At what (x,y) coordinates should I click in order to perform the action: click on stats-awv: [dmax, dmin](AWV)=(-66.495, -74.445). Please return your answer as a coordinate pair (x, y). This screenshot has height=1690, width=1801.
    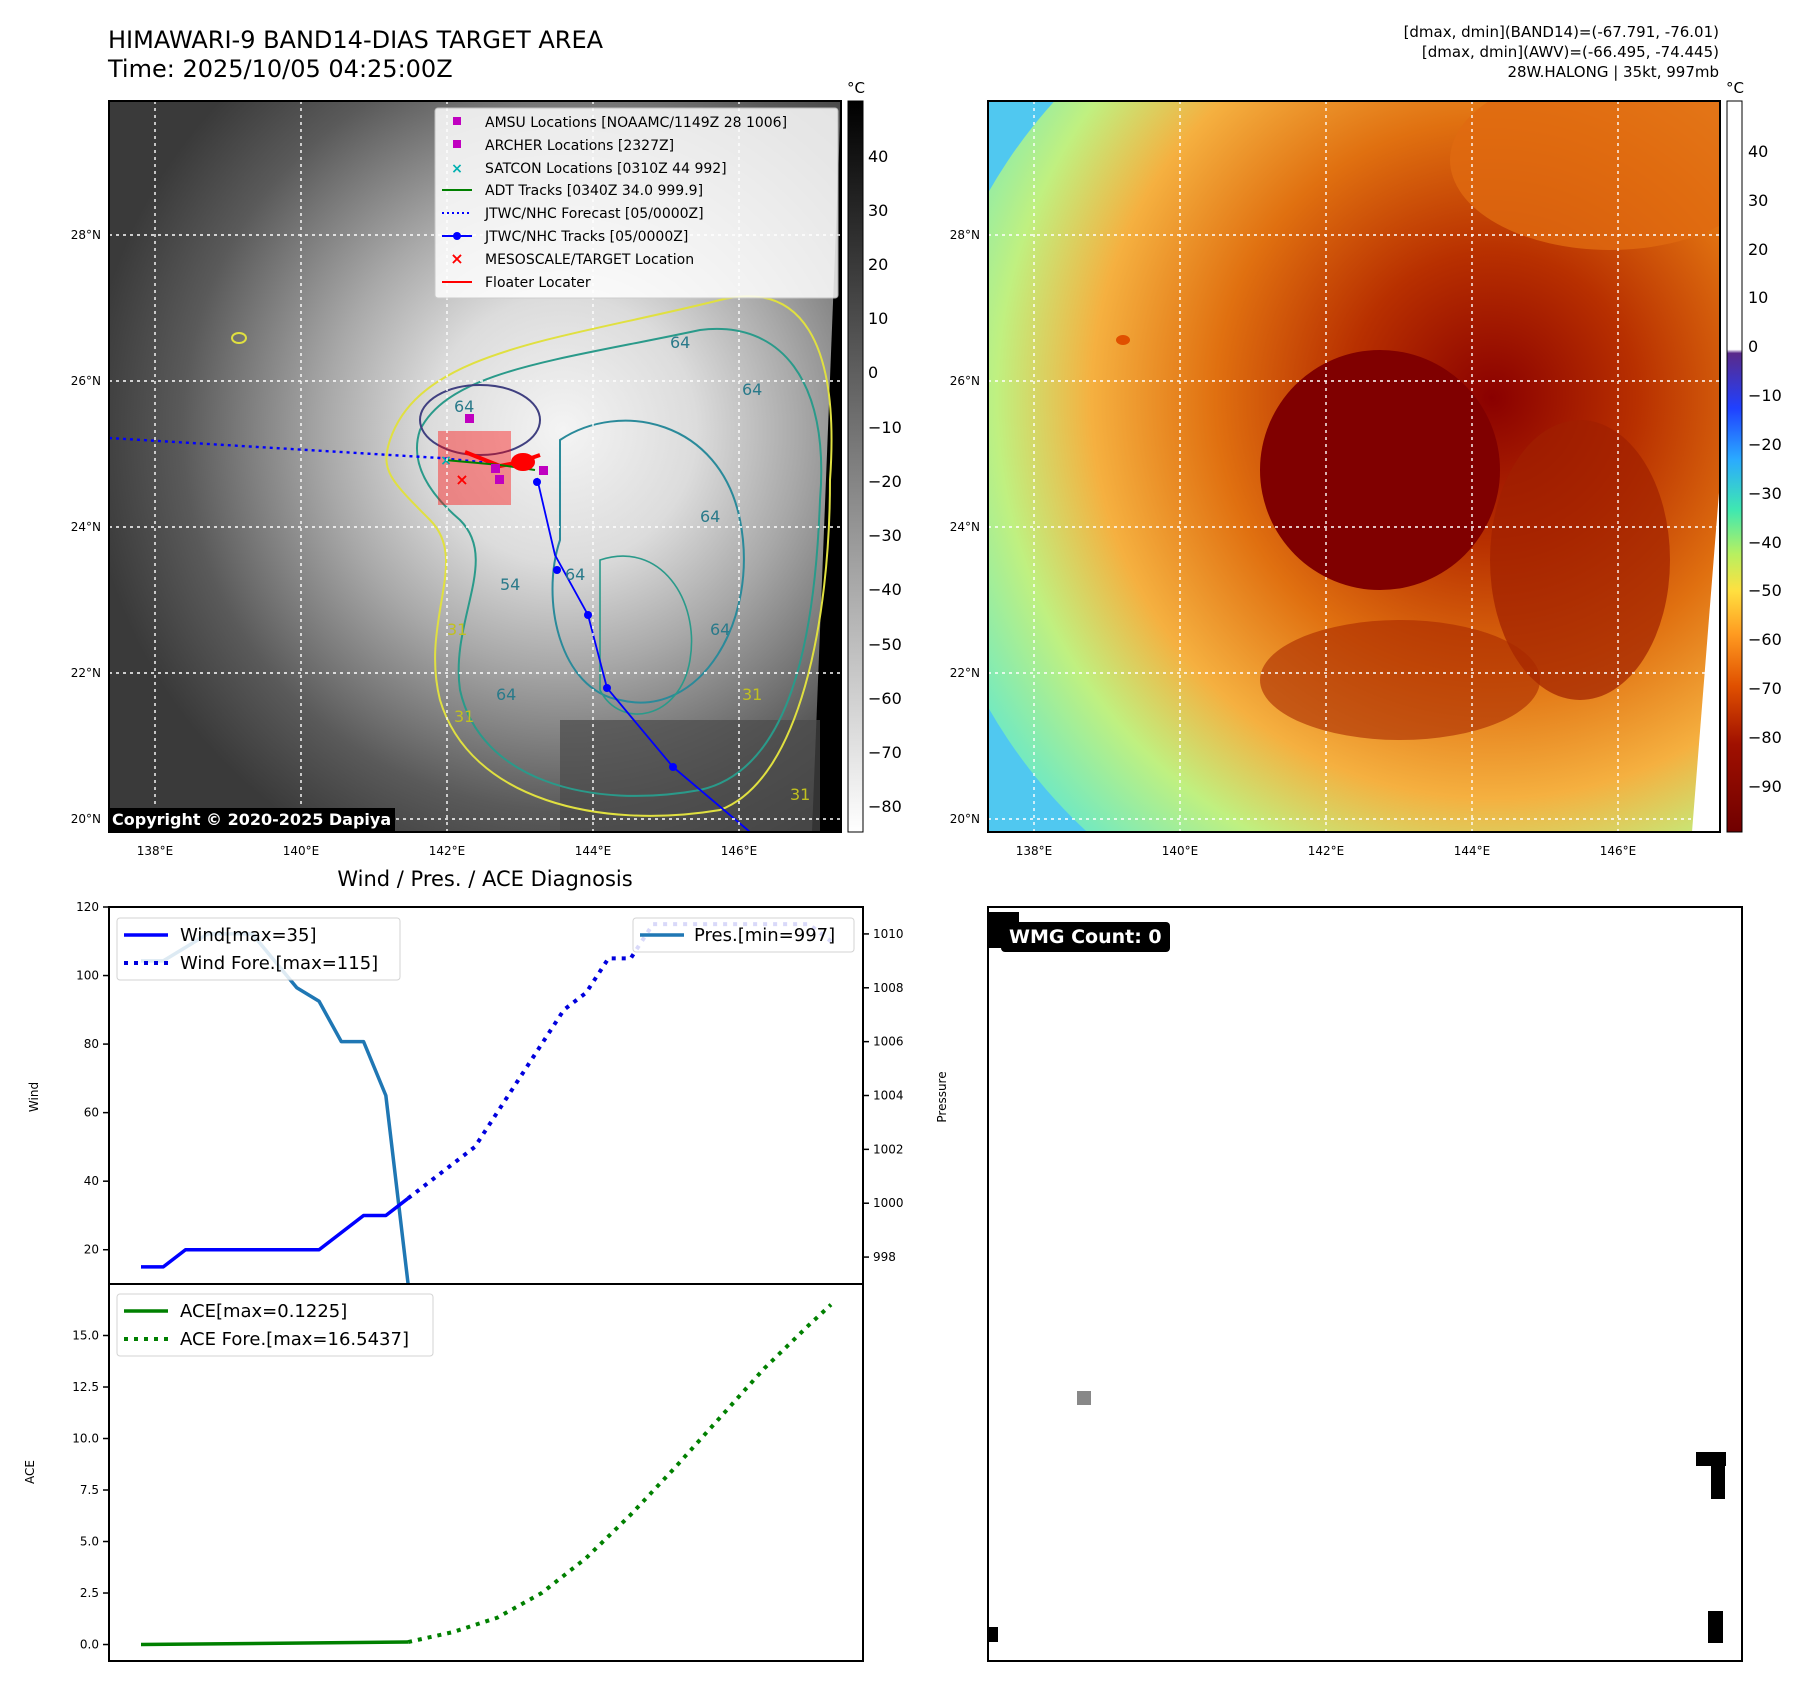
    Looking at the image, I should click on (1570, 52).